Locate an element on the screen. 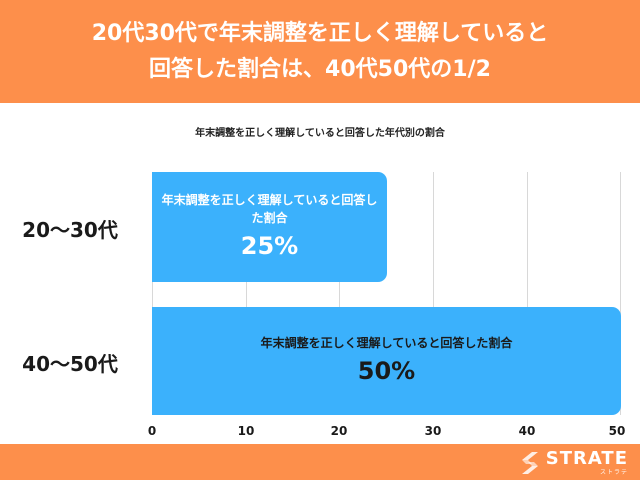 The image size is (640, 480). brand-name: STRATE is located at coordinates (586, 458).